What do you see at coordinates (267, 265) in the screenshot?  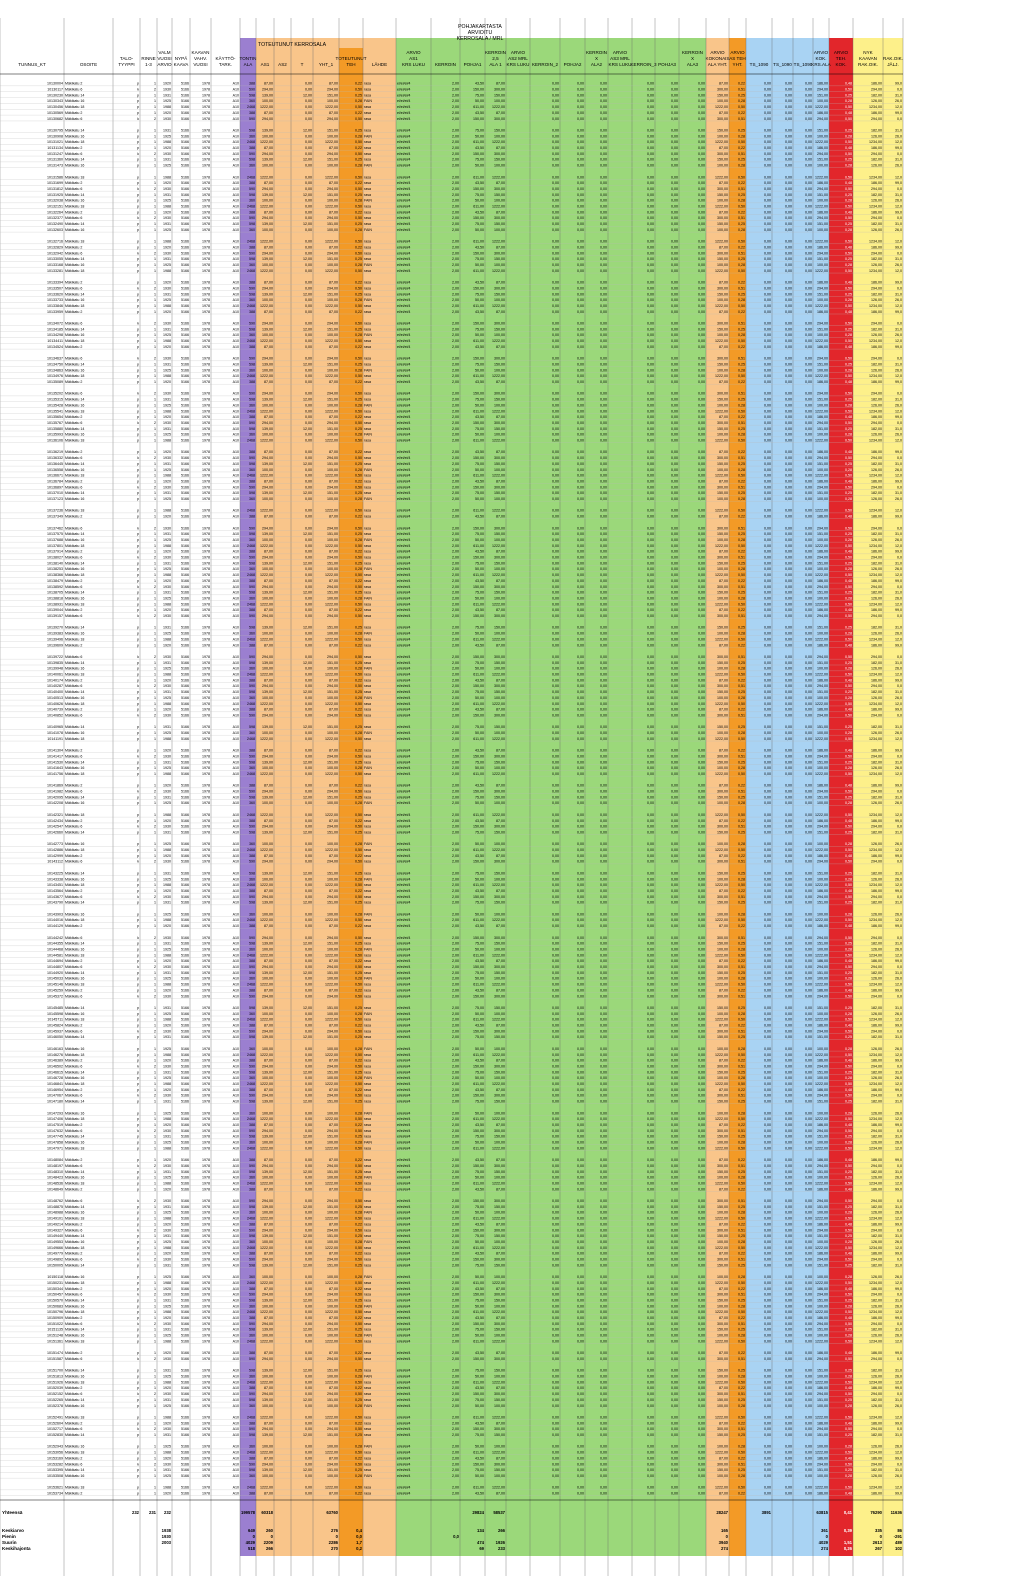 I see `cell-as1: 100,00` at bounding box center [267, 265].